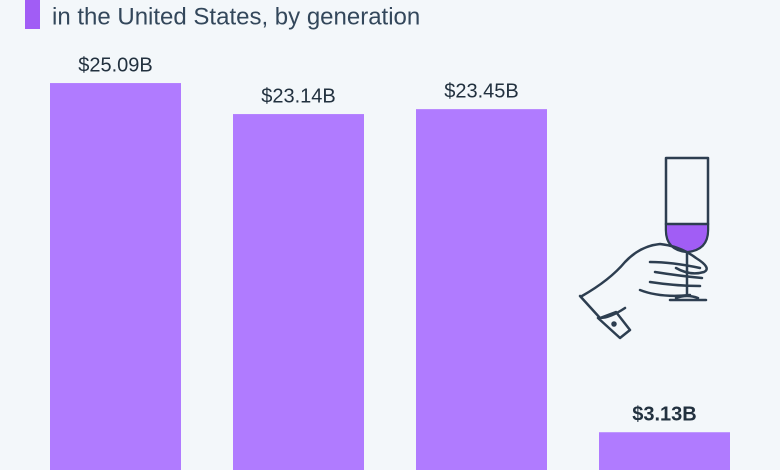 The width and height of the screenshot is (780, 470). What do you see at coordinates (298, 96) in the screenshot?
I see `value-label: $23.14B` at bounding box center [298, 96].